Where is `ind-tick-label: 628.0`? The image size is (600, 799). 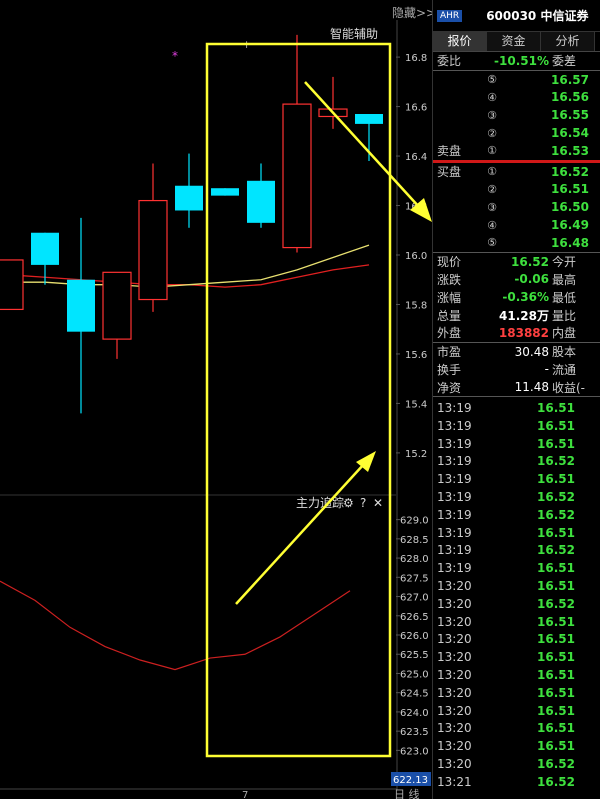 ind-tick-label: 628.0 is located at coordinates (414, 559).